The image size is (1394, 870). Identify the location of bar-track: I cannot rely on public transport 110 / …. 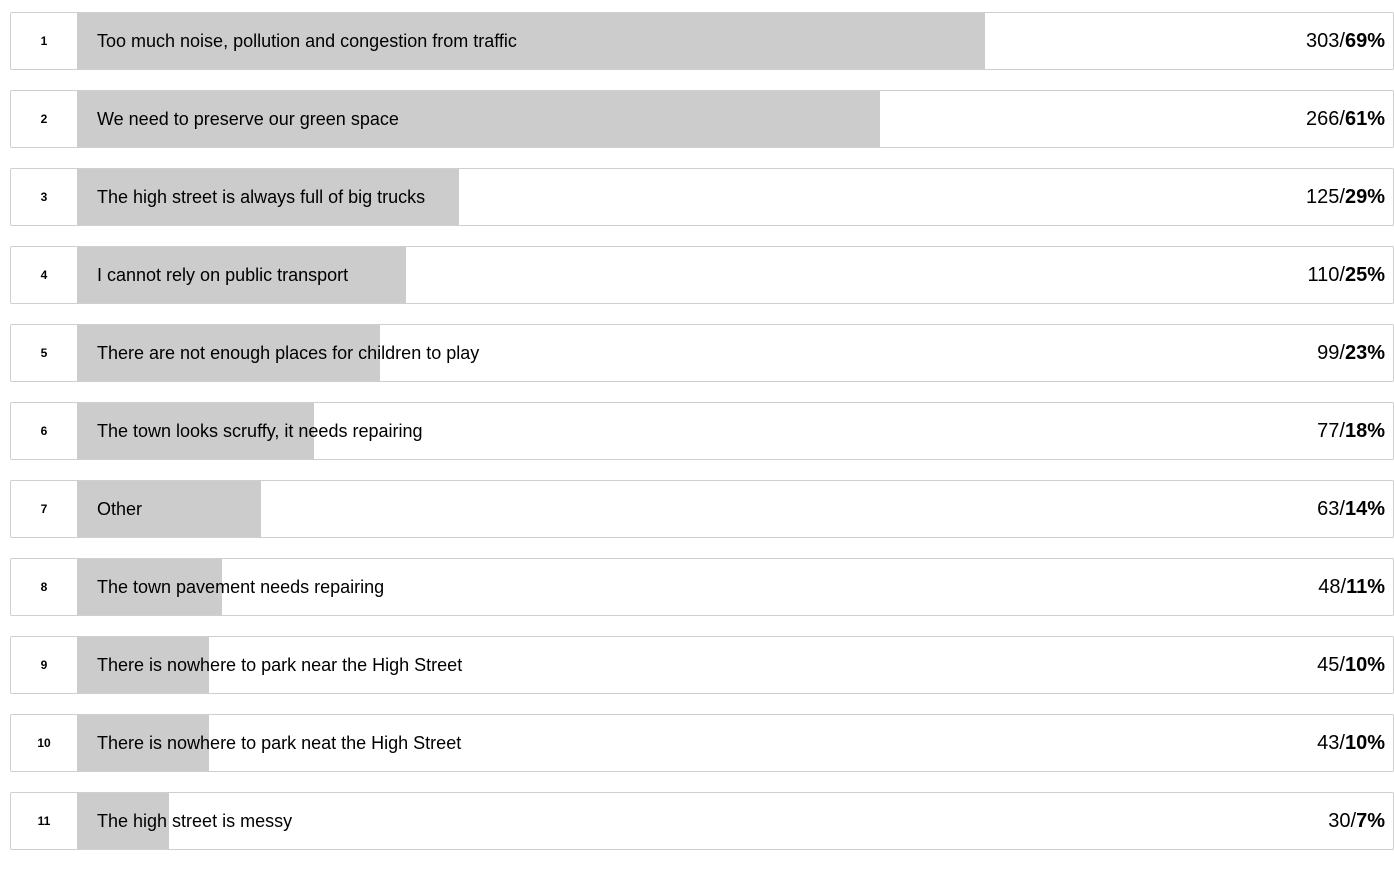
(735, 275).